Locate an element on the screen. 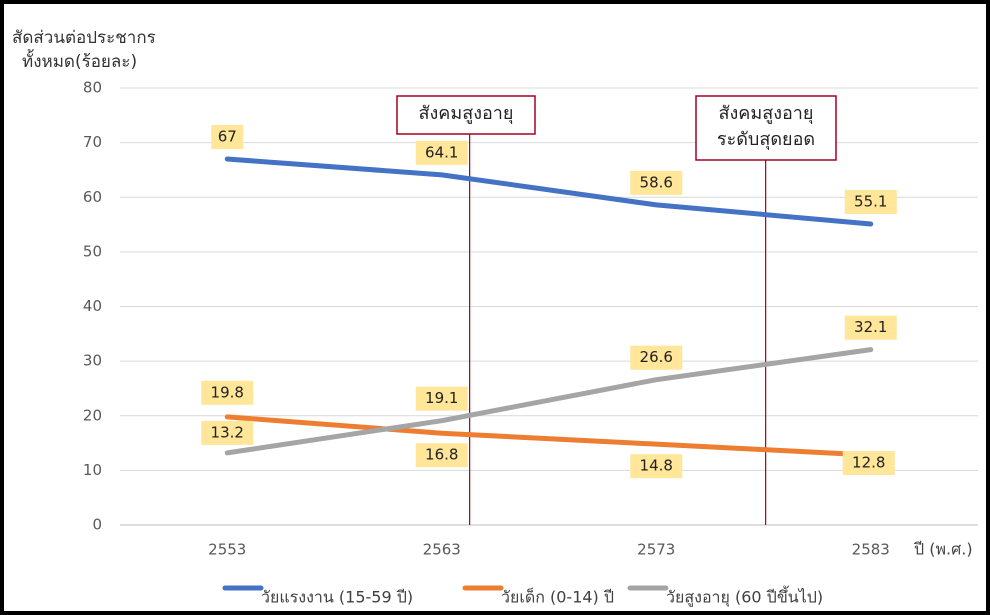 The width and height of the screenshot is (990, 615). y-tick-label: 80 is located at coordinates (92, 88).